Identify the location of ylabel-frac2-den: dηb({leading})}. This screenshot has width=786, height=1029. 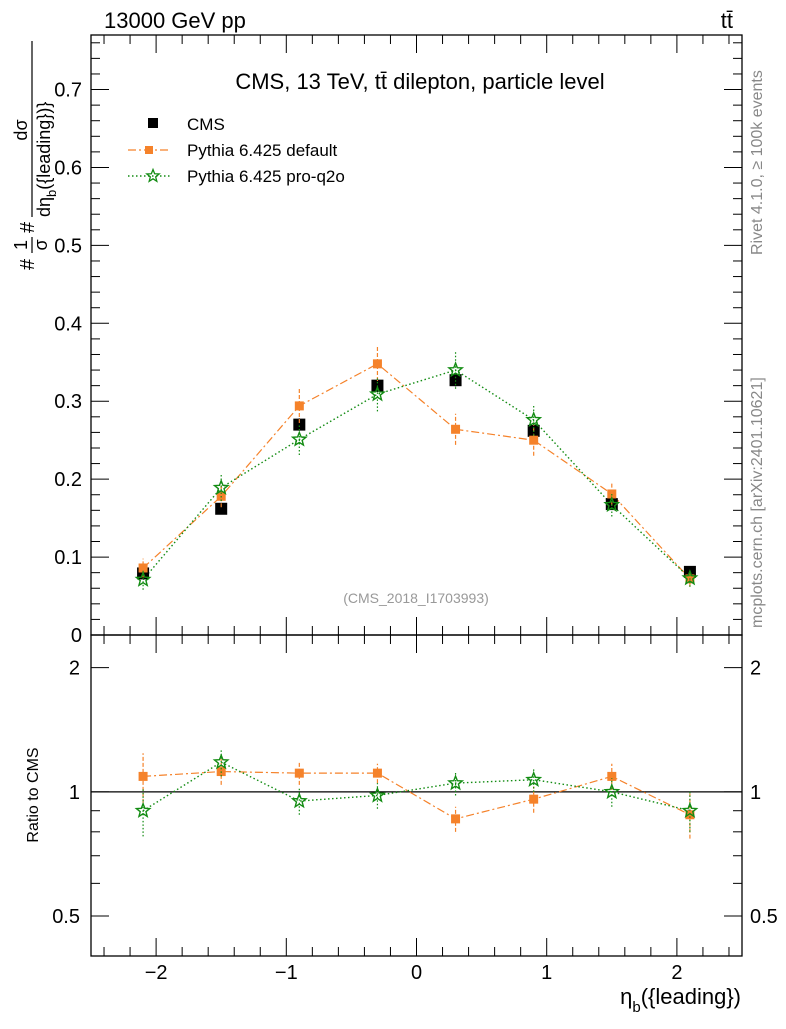
(46, 159).